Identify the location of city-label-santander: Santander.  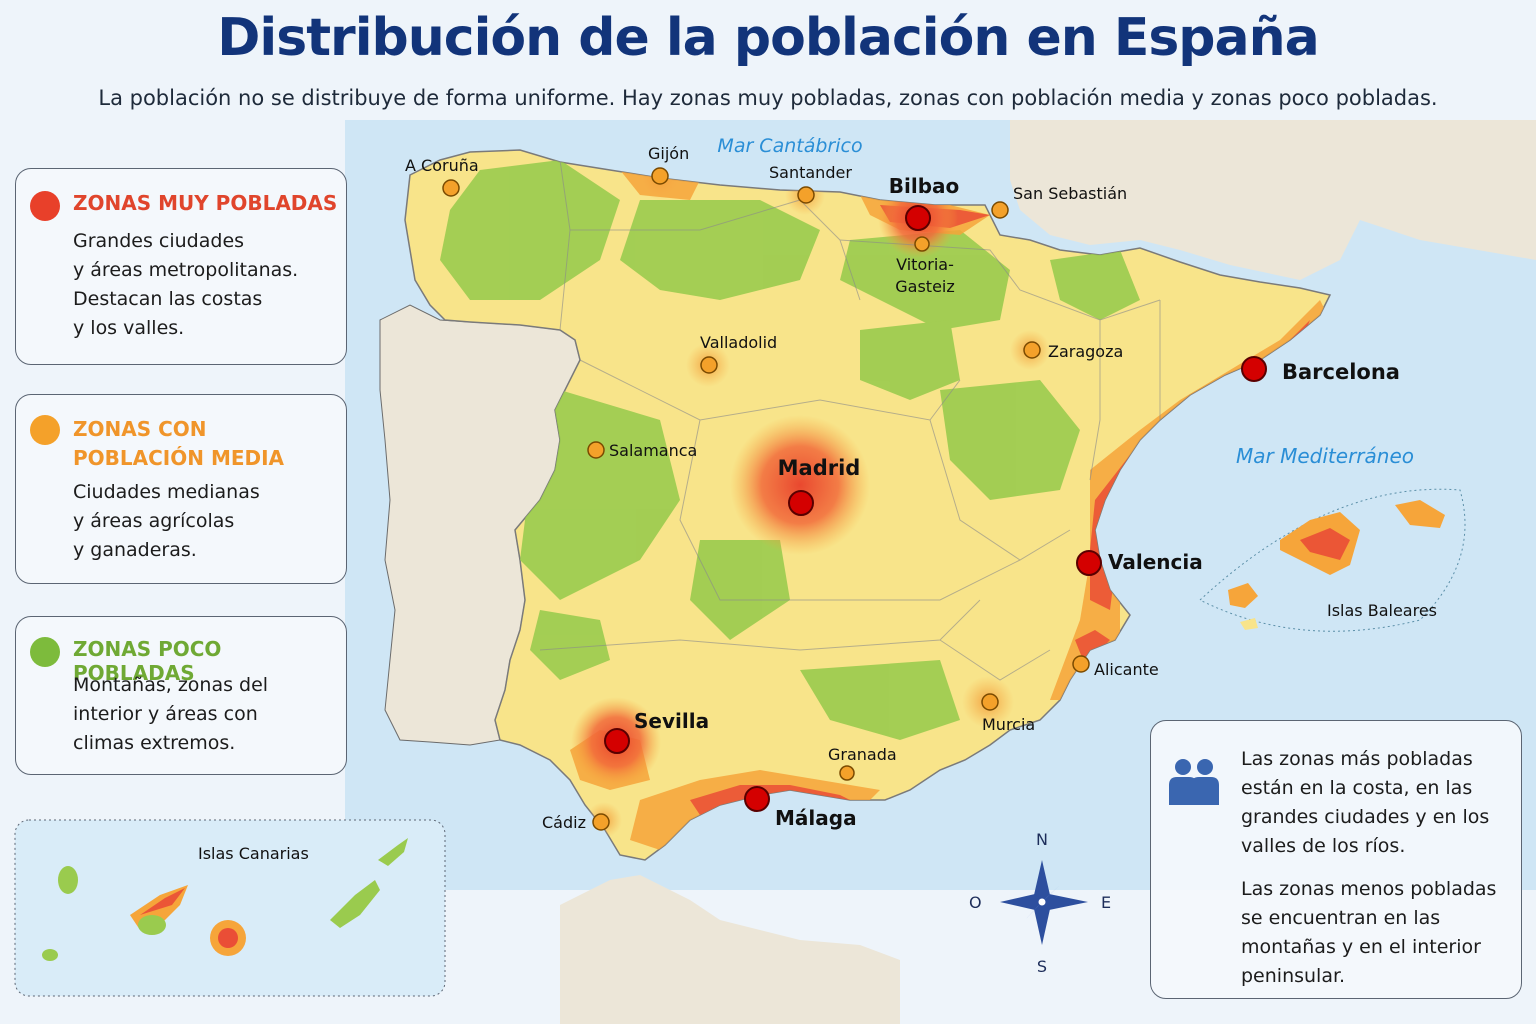
(810, 172).